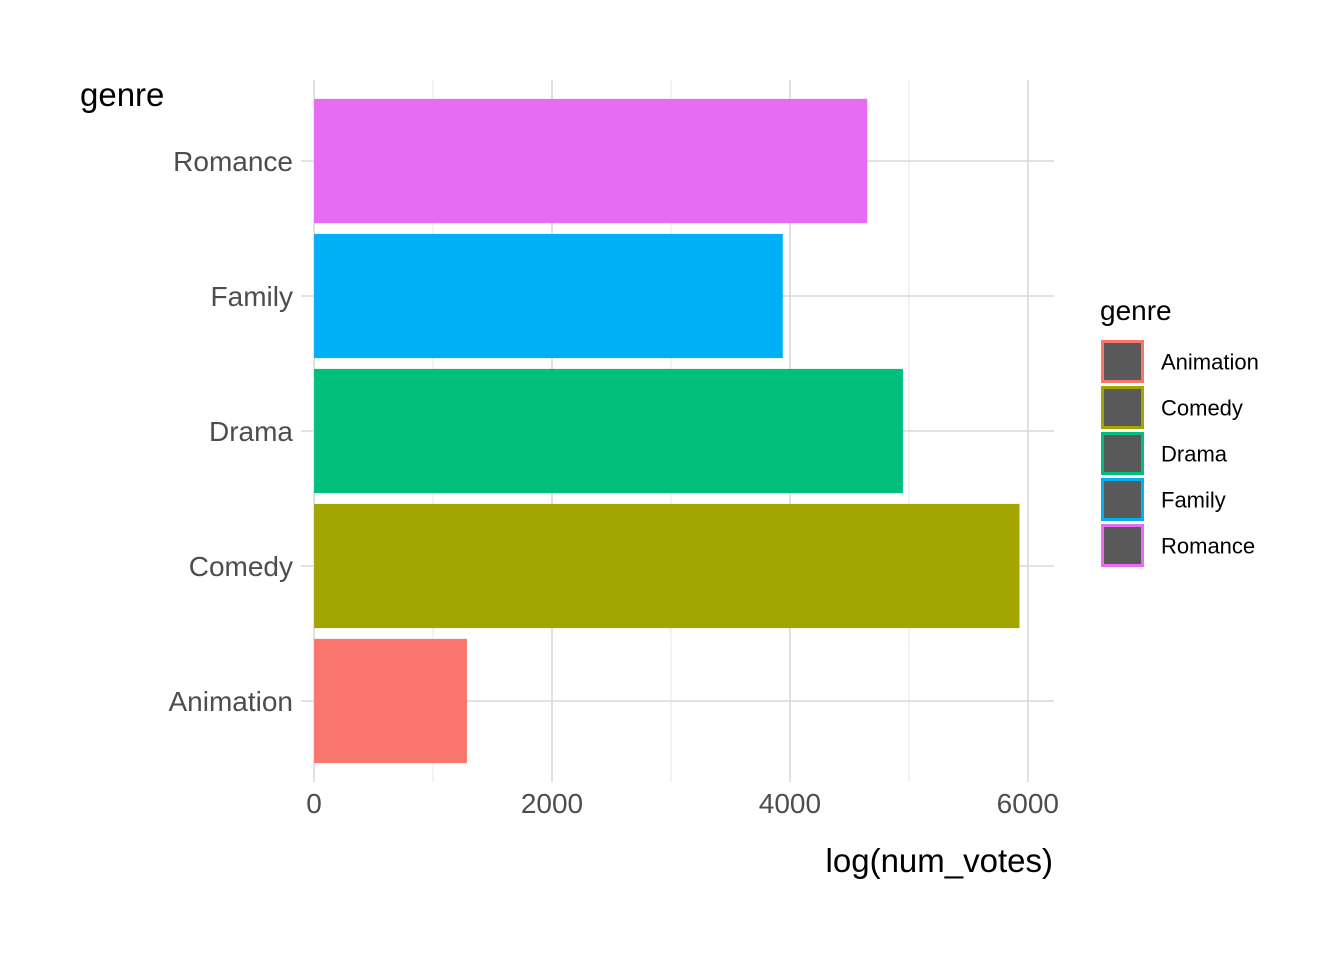  I want to click on bar-family, so click(548, 296).